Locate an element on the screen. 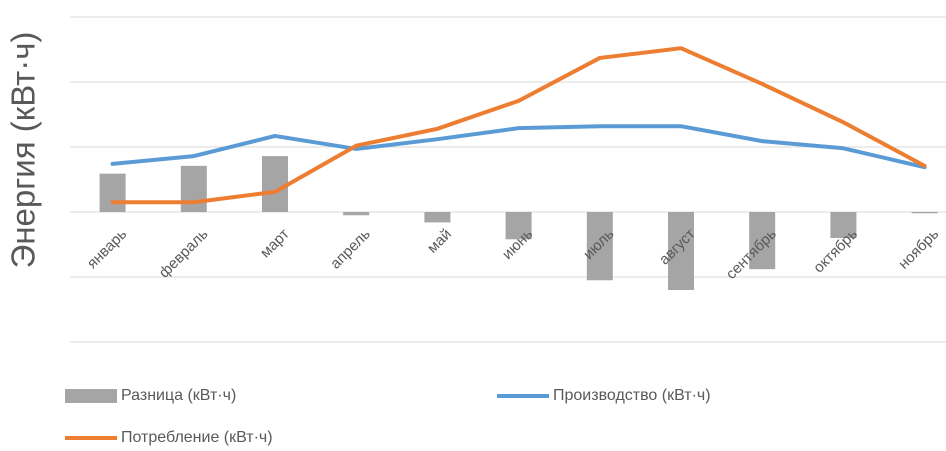 The image size is (946, 451). legend-label: Потребление (кВт·ч) is located at coordinates (197, 437).